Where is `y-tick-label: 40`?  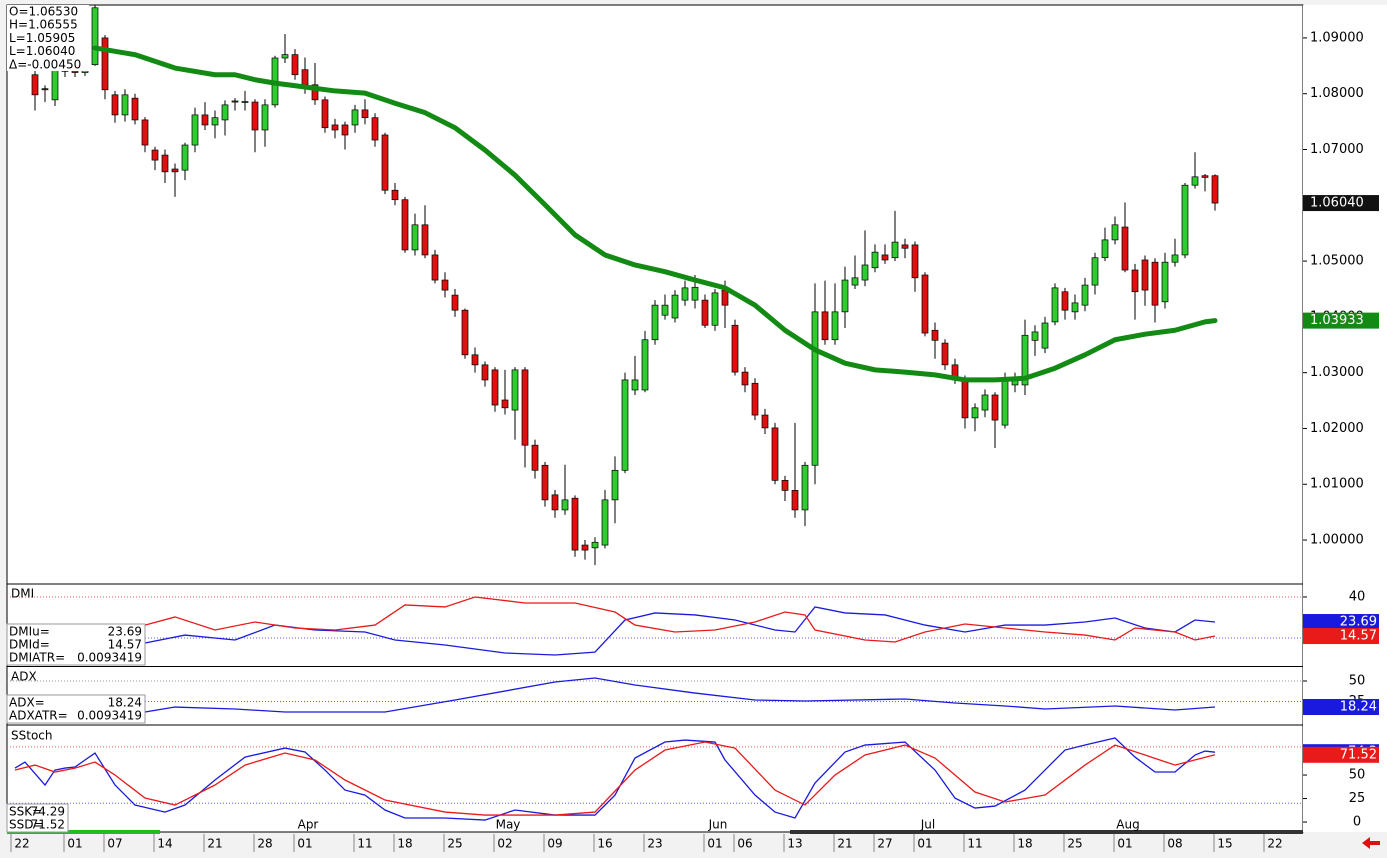
y-tick-label: 40 is located at coordinates (1357, 596).